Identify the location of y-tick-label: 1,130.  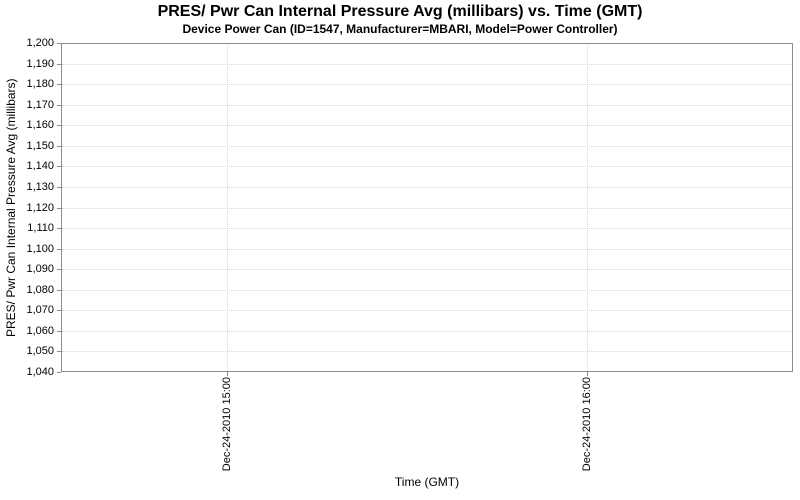
(40, 186).